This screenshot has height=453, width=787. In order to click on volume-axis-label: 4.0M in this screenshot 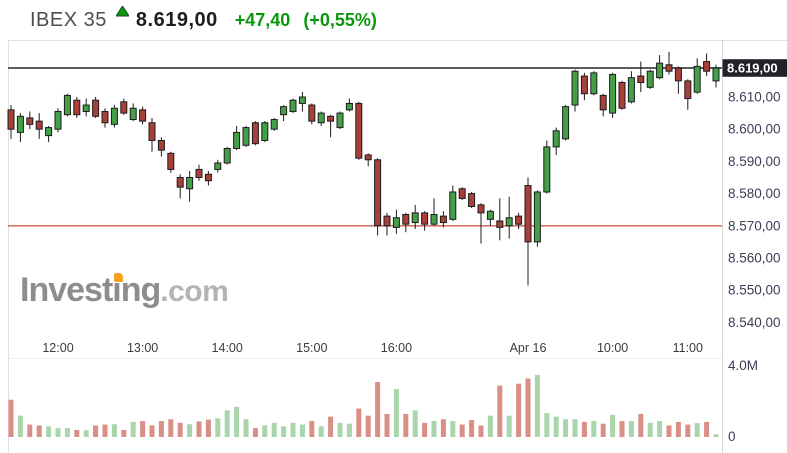, I will do `click(743, 365)`.